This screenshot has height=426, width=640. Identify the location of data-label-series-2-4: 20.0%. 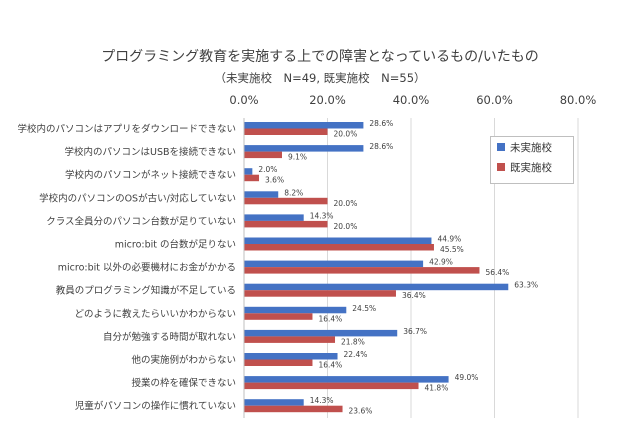
(346, 203).